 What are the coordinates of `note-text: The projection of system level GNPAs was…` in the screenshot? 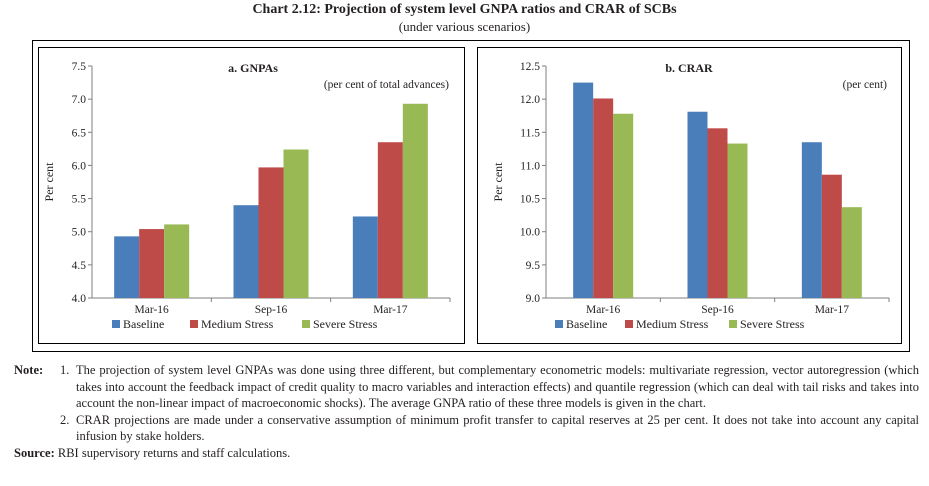 It's located at (497, 386).